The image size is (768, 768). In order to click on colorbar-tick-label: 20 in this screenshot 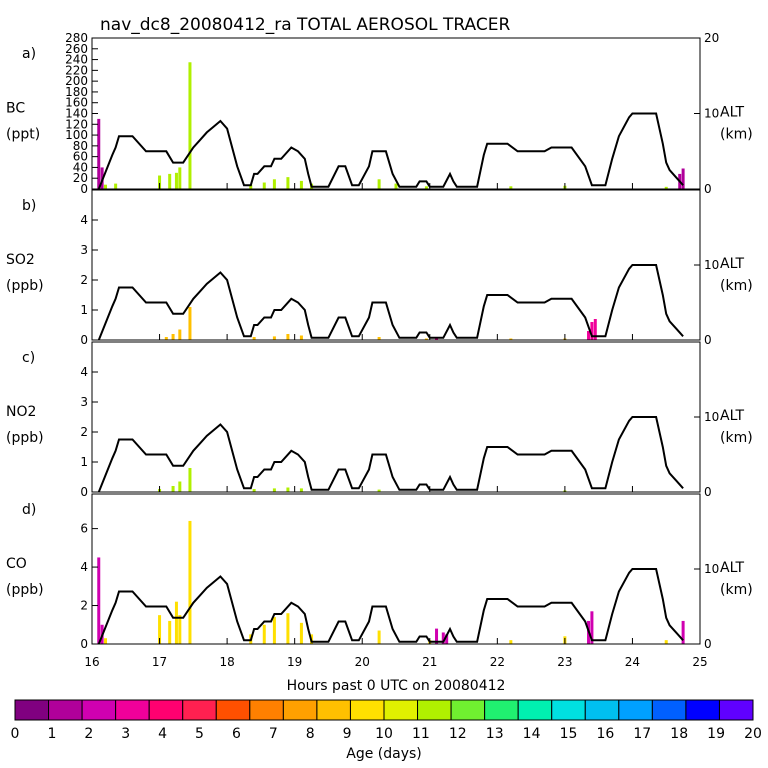, I will do `click(753, 734)`.